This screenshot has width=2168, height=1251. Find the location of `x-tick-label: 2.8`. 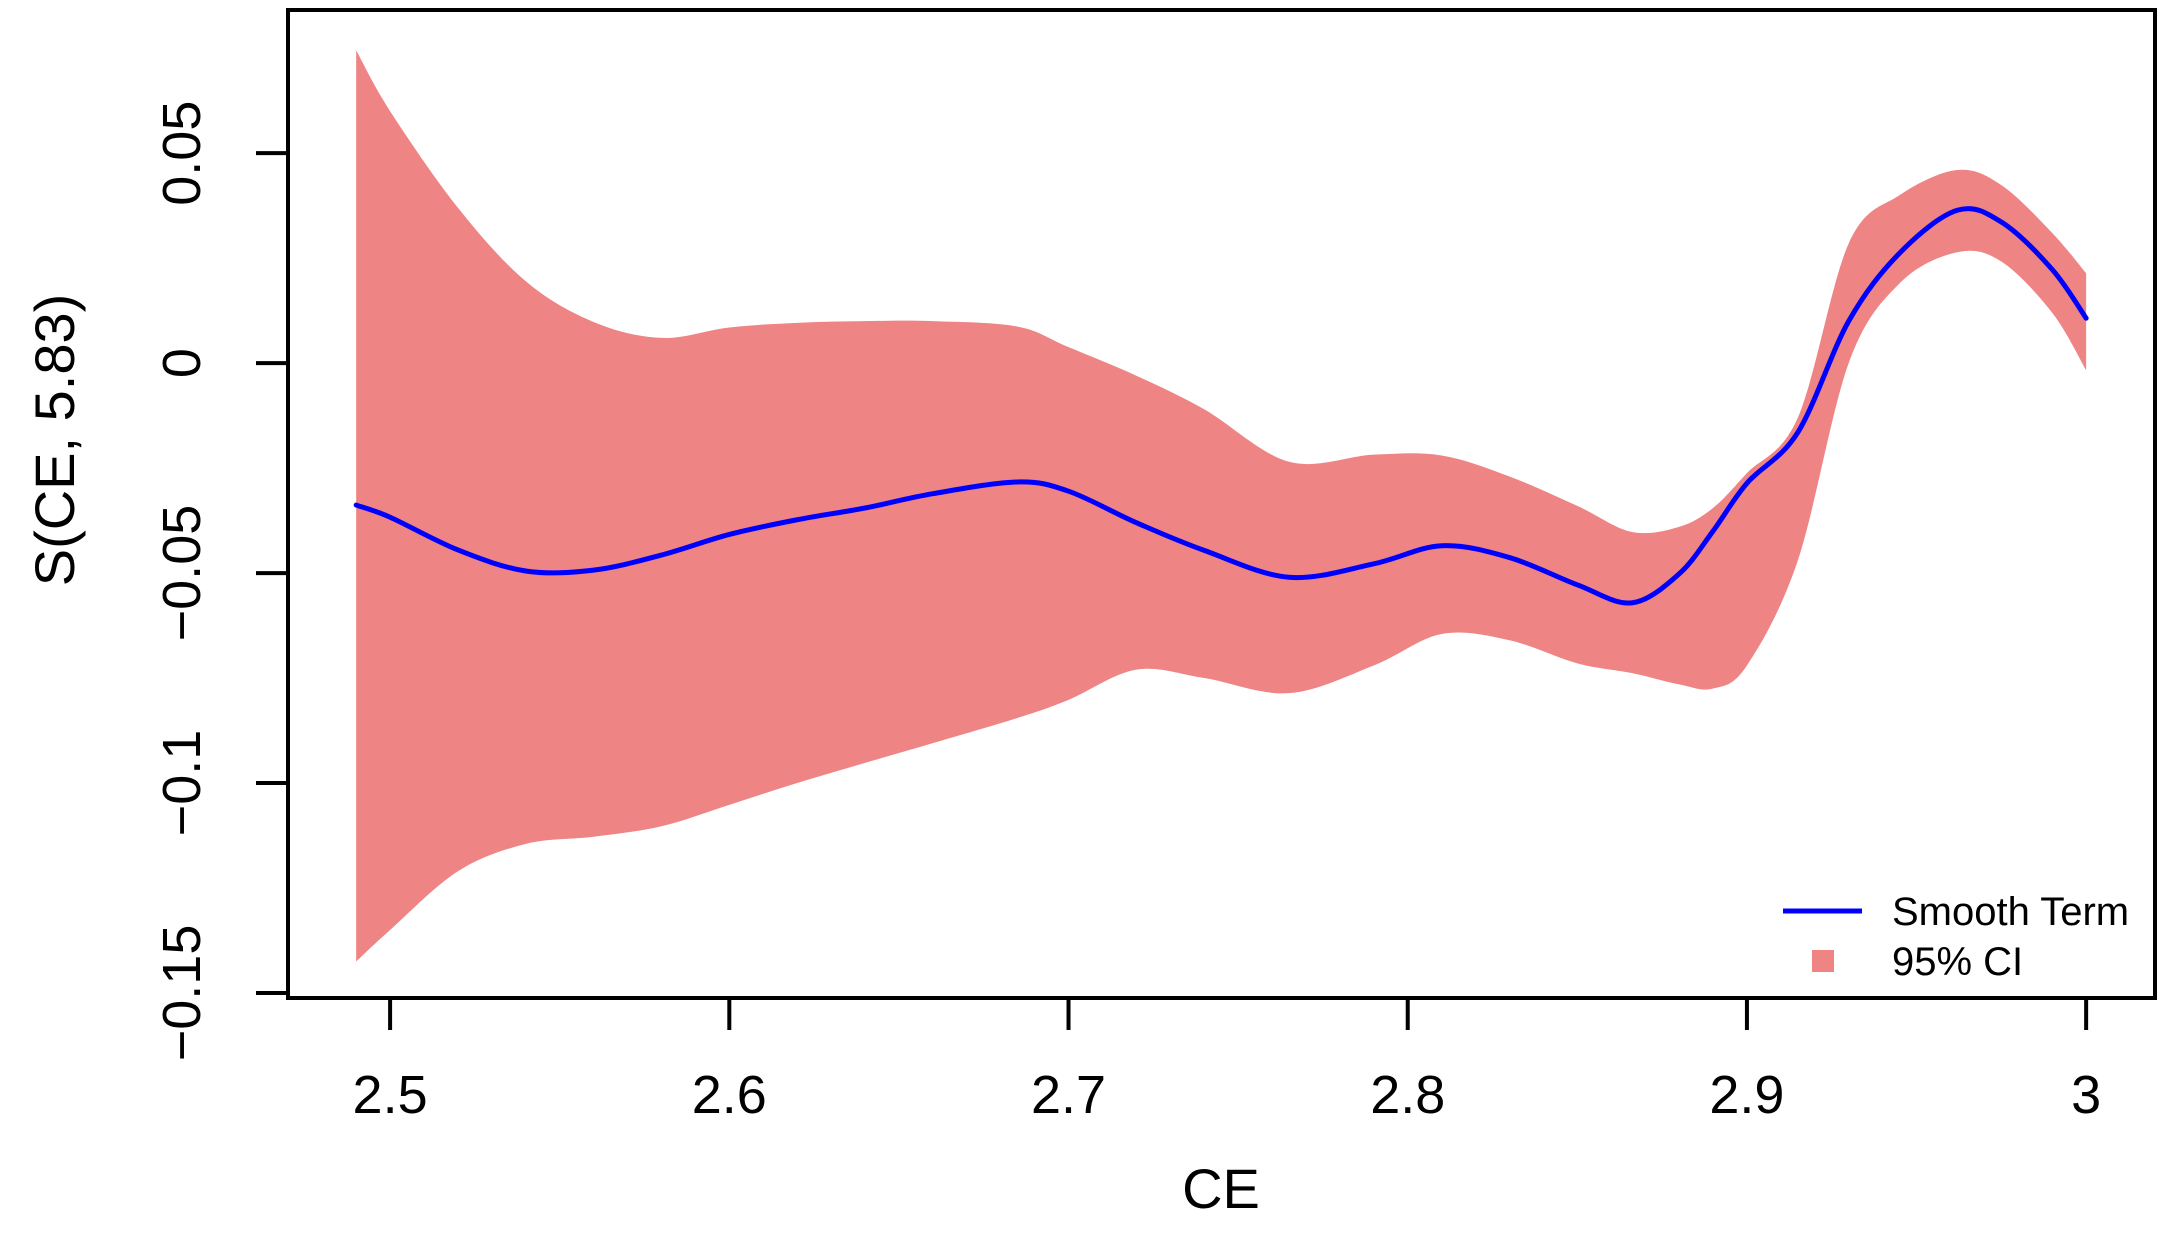

x-tick-label: 2.8 is located at coordinates (1407, 1095).